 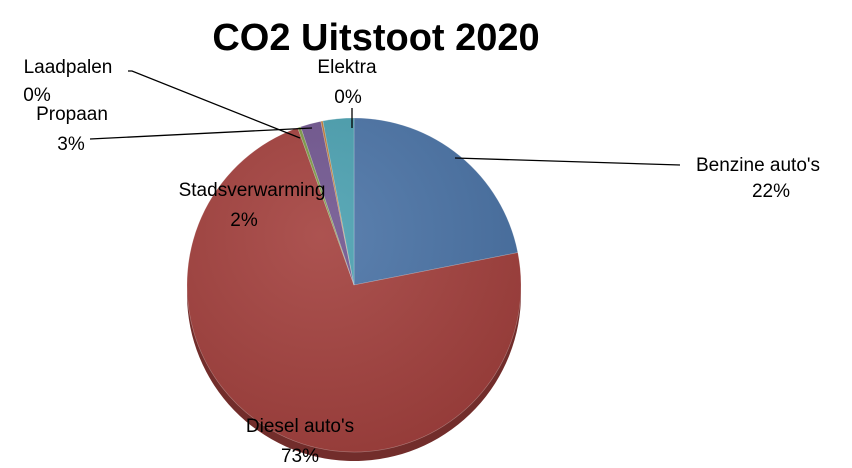 What do you see at coordinates (72, 114) in the screenshot?
I see `label-propaan-name: Propaan` at bounding box center [72, 114].